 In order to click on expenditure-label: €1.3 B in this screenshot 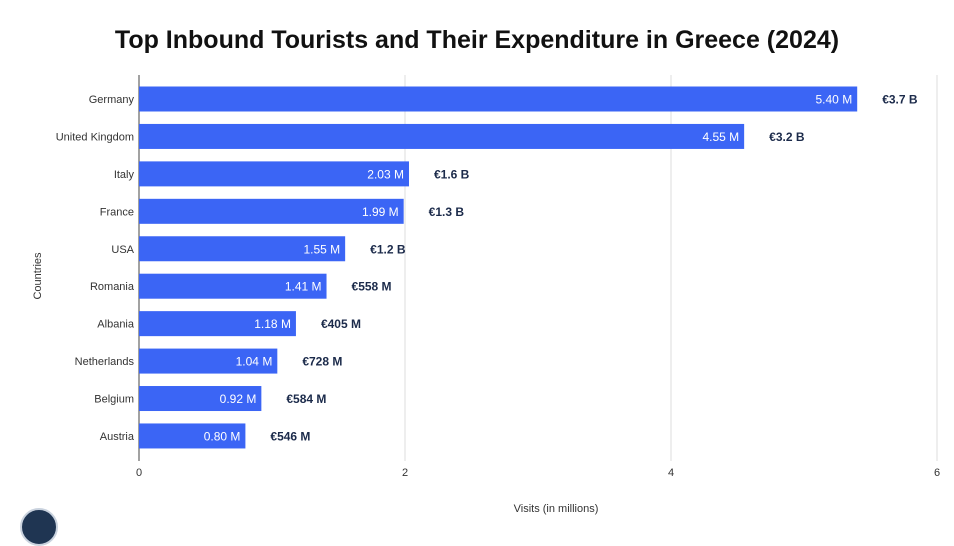, I will do `click(447, 212)`.